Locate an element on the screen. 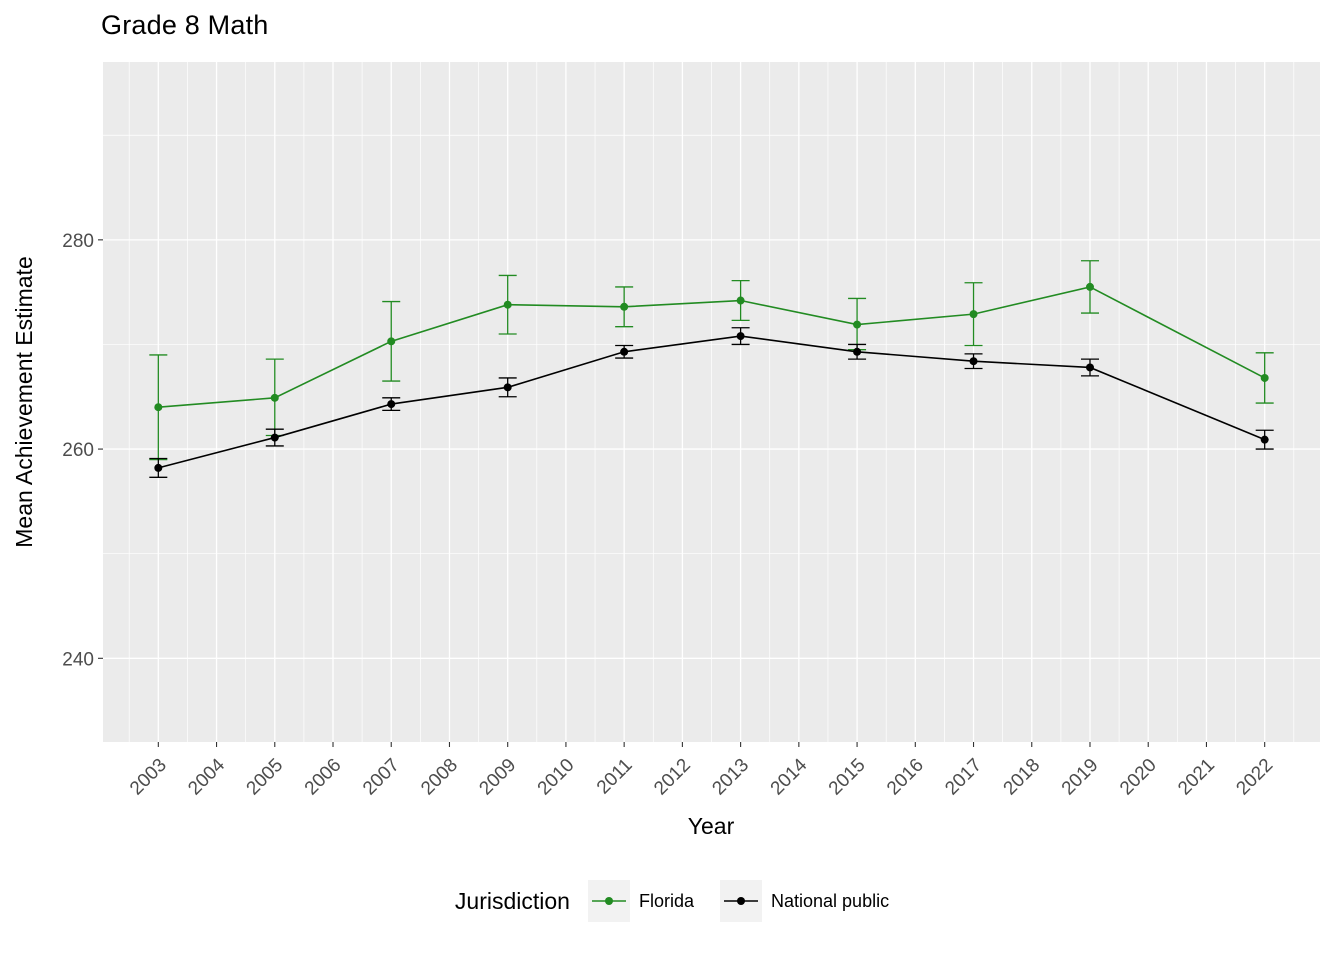  x-tick-label: 2012 is located at coordinates (672, 777).